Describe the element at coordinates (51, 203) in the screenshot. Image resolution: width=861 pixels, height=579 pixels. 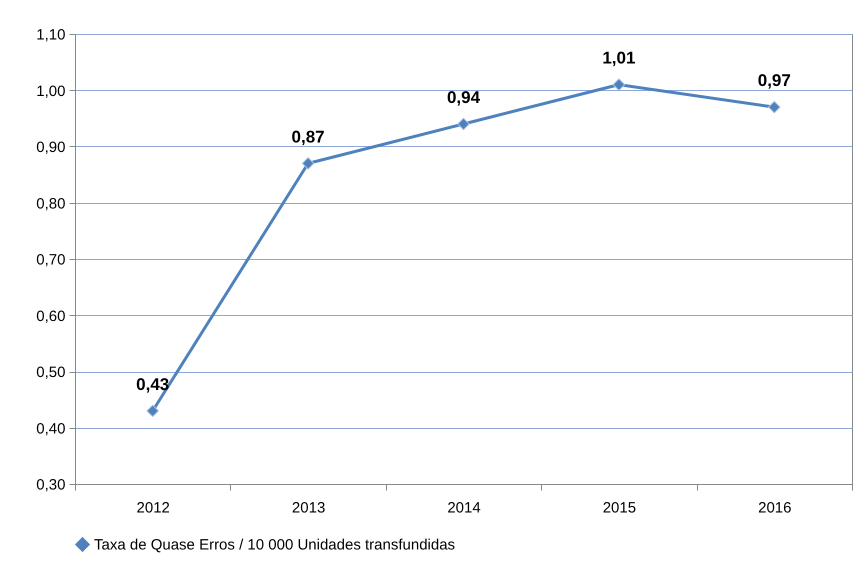
I see `y-tick-label: 0,80` at that location.